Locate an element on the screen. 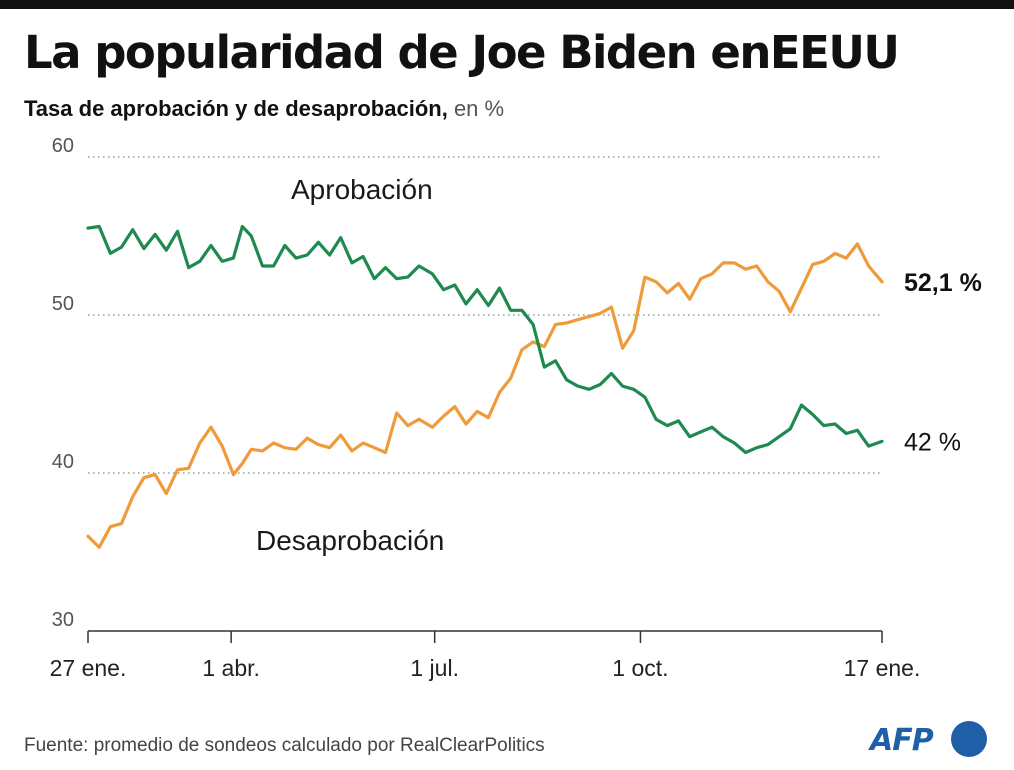 This screenshot has width=1014, height=770. subtitle-main: Tasa de aprobación y de desaprobación, is located at coordinates (236, 108).